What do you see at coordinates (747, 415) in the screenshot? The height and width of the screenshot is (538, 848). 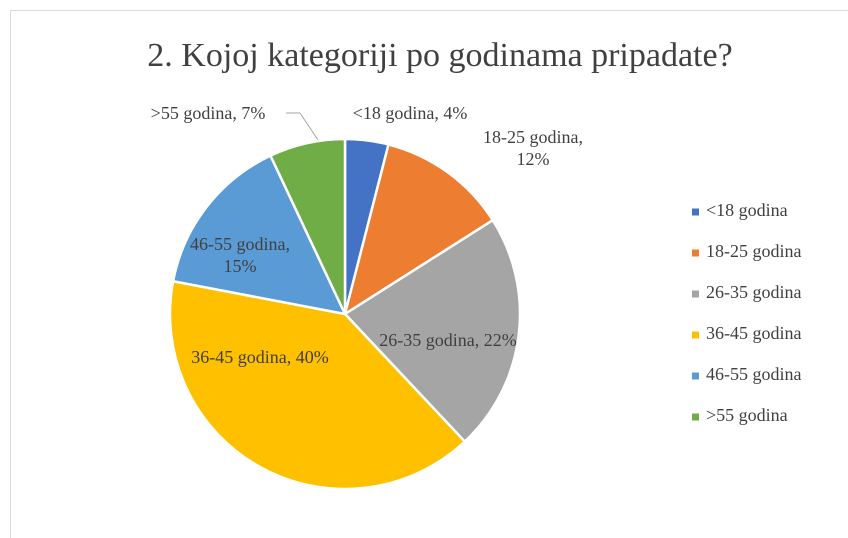 I see `legend-label: >55 godina` at bounding box center [747, 415].